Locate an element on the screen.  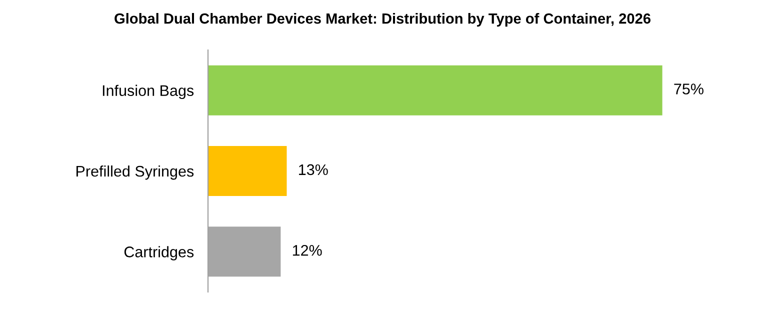
y-tick-label: Cartridges is located at coordinates (159, 253).